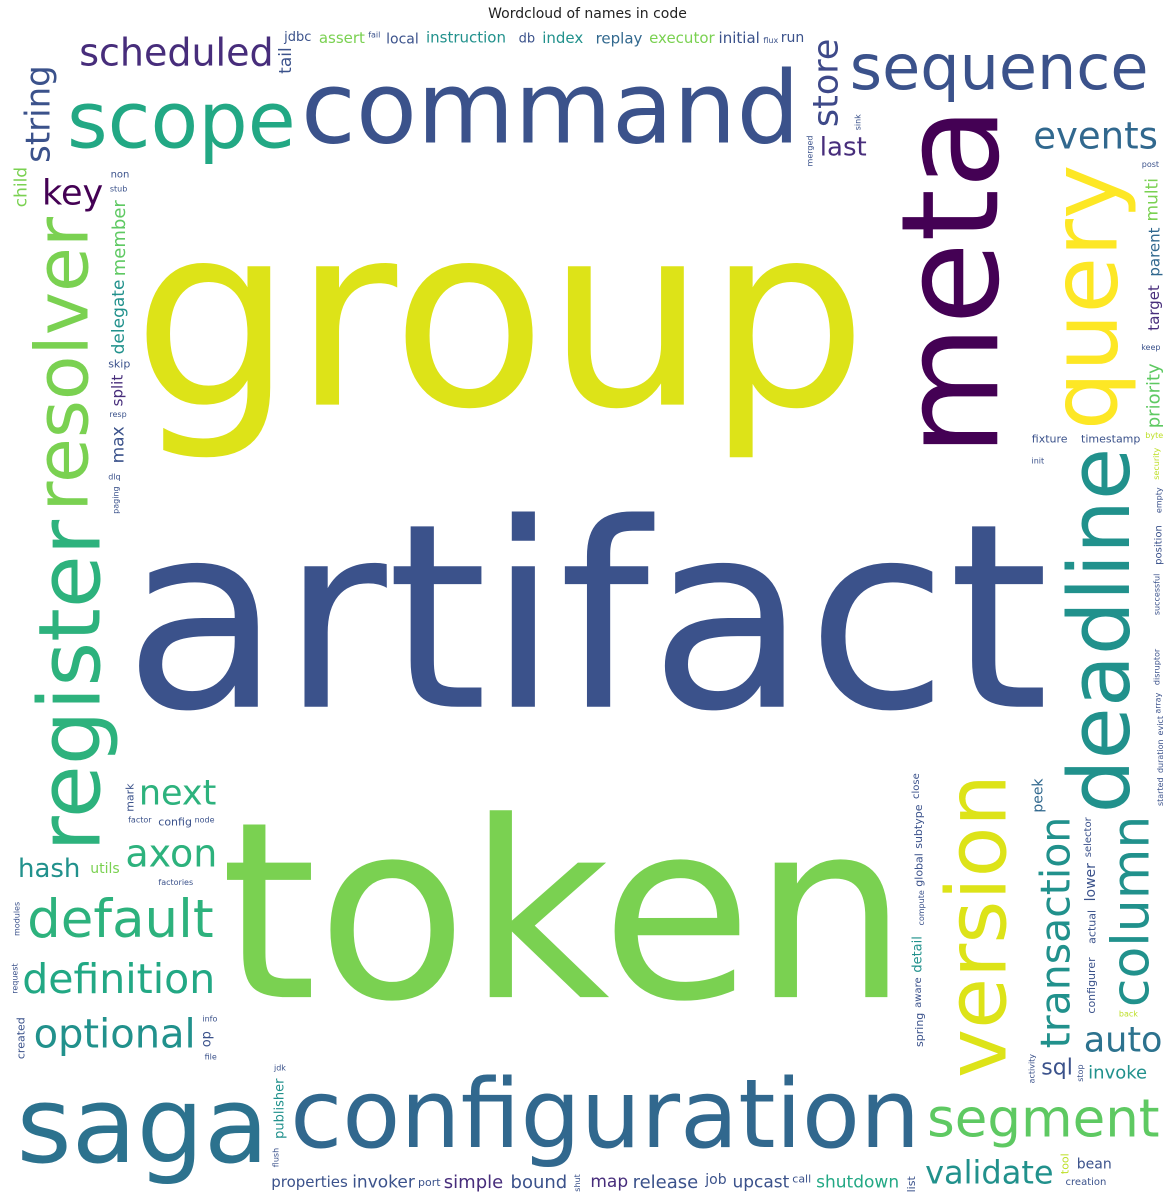 Image resolution: width=1175 pixels, height=1195 pixels. What do you see at coordinates (911, 1184) in the screenshot?
I see `word-list: list` at bounding box center [911, 1184].